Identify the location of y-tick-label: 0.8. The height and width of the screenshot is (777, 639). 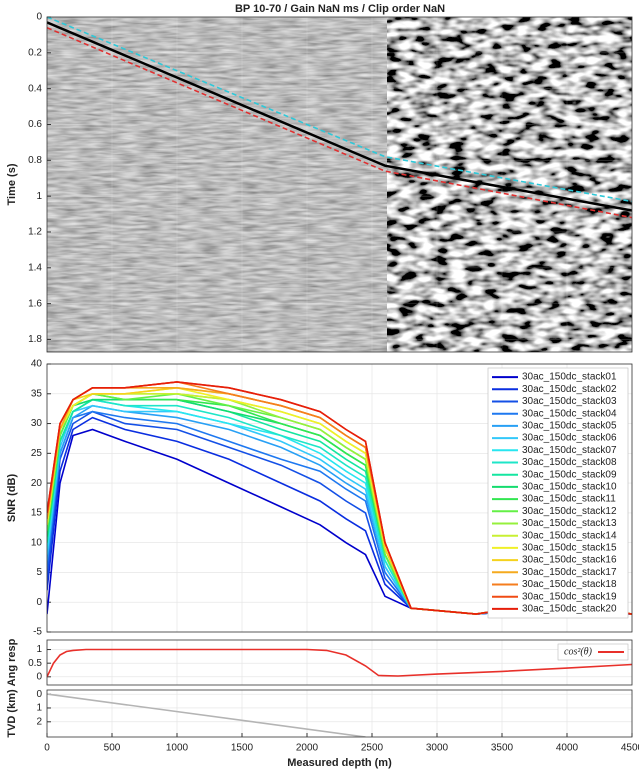
(35, 160).